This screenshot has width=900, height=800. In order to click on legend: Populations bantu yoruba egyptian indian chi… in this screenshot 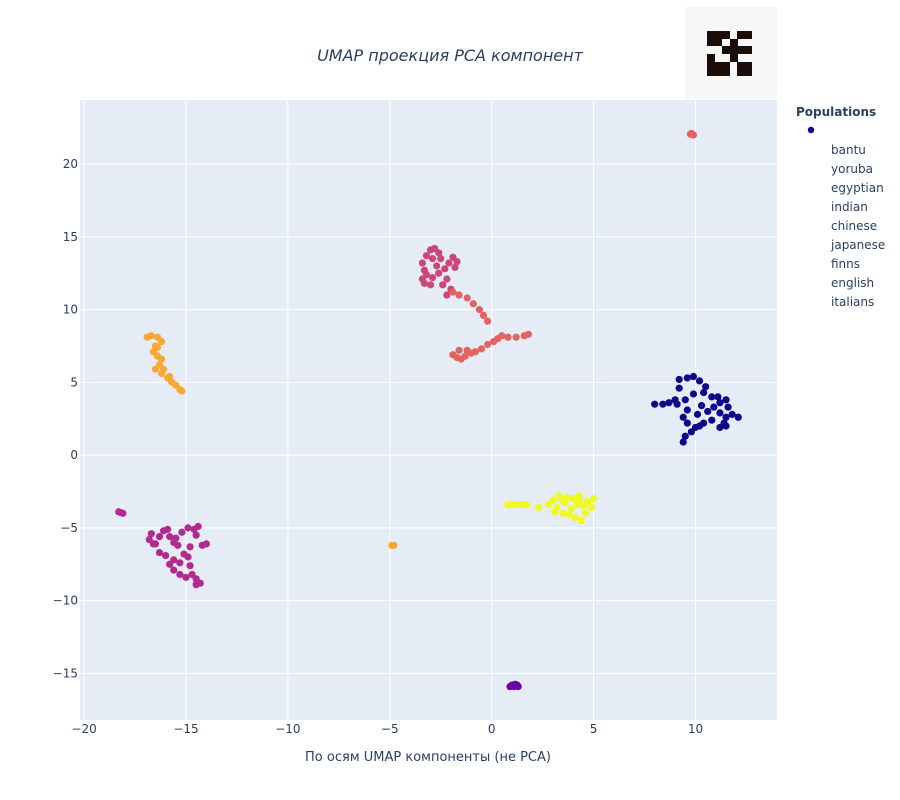, I will do `click(840, 207)`.